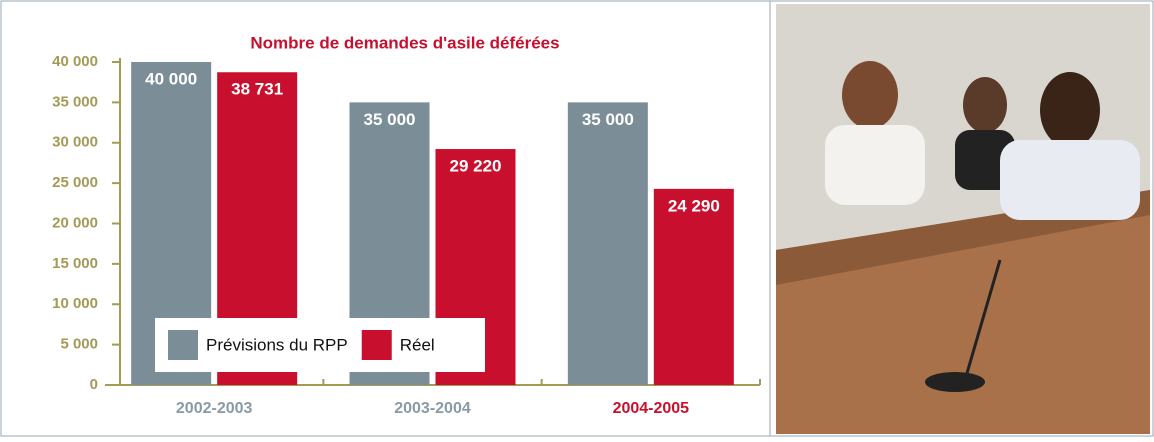 This screenshot has width=1154, height=442. I want to click on y-tick-label: 20 000, so click(75, 222).